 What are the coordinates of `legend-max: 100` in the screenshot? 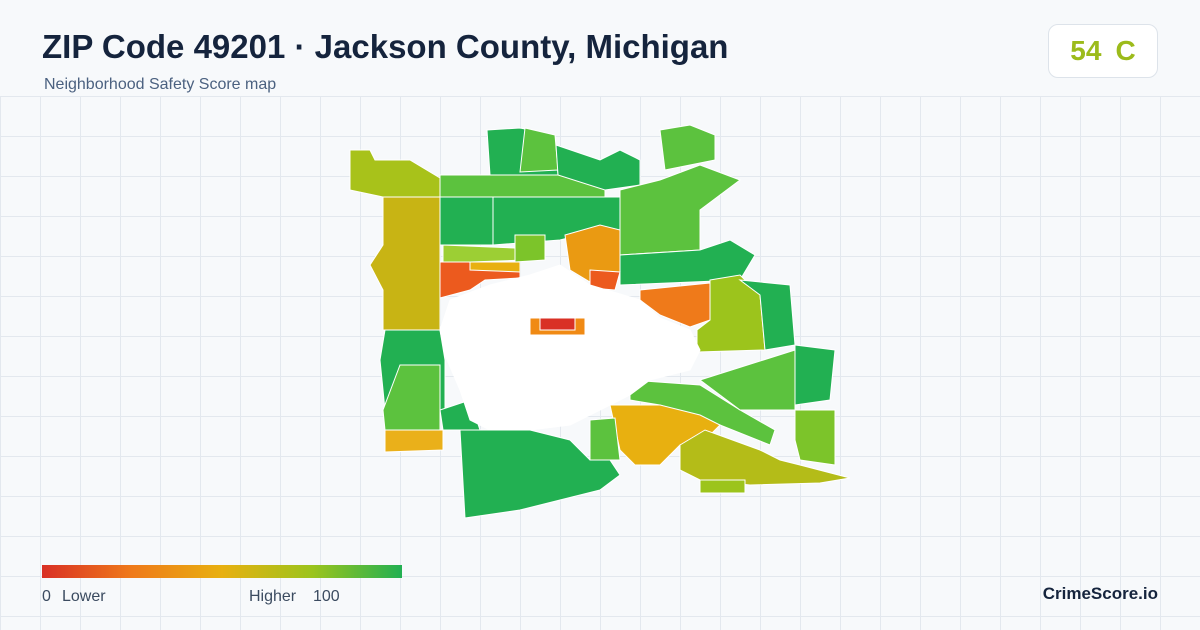 It's located at (326, 596).